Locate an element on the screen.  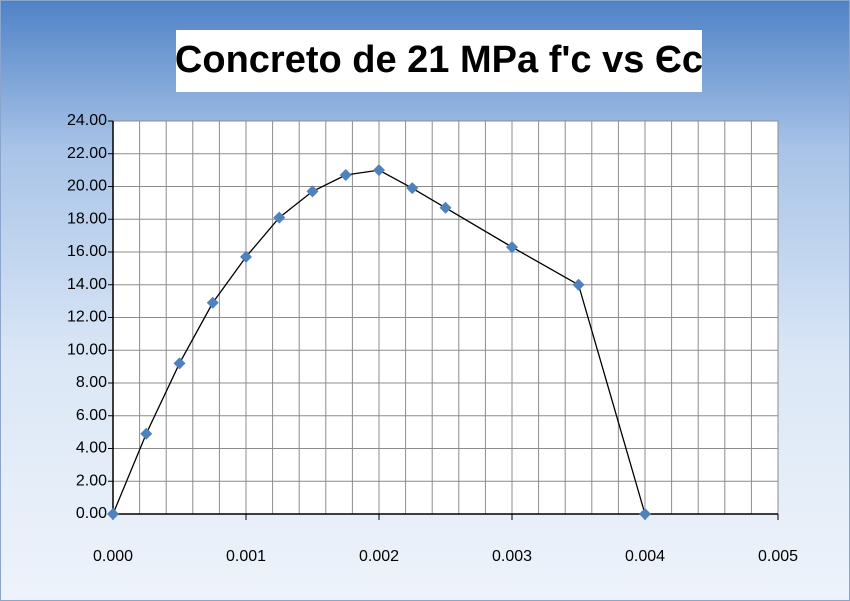
y-tick-label: 0.00 is located at coordinates (91, 513).